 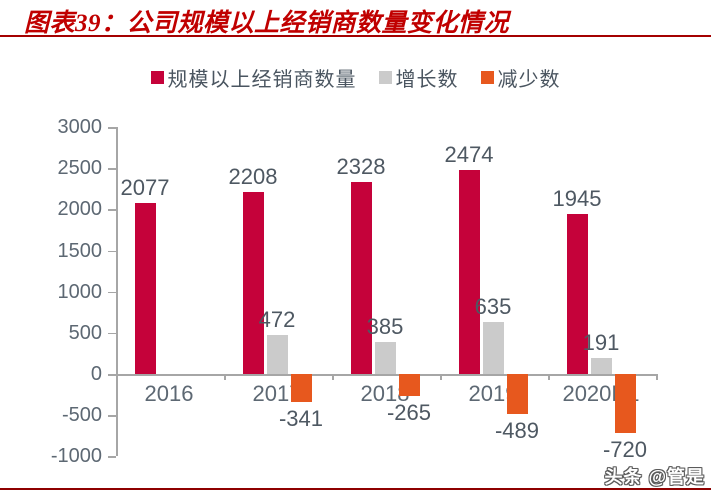 I want to click on y-axis-tick-label: 2000, so click(x=80, y=209).